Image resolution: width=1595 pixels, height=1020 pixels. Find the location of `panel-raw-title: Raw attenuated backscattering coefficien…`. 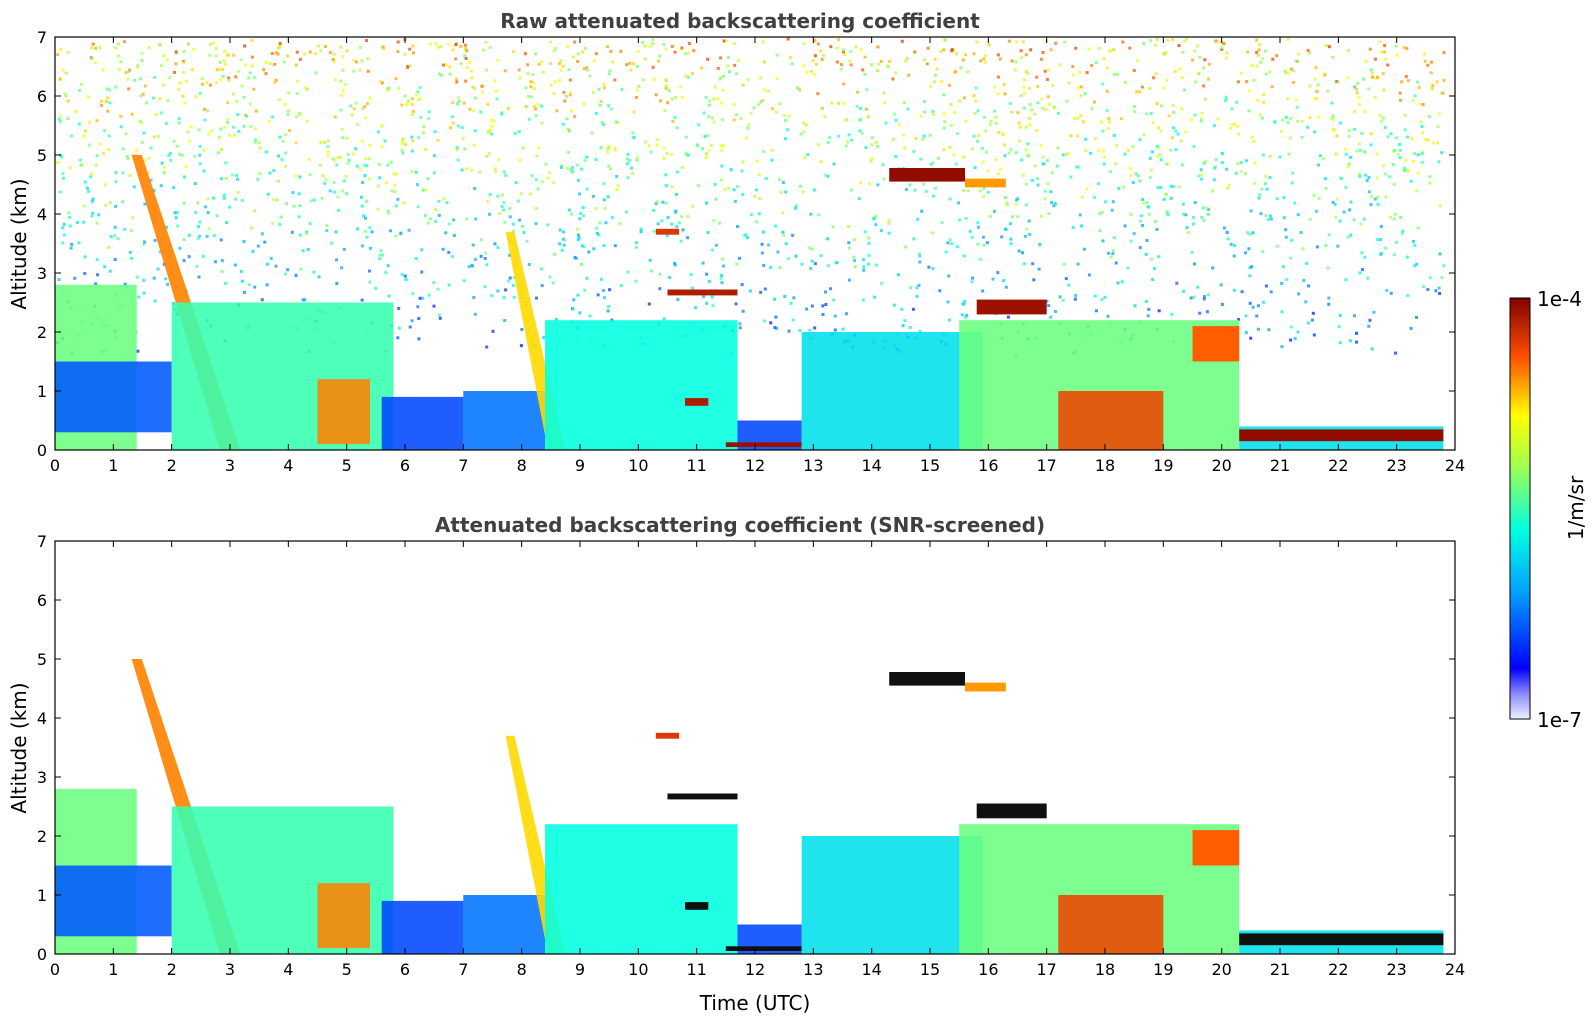

panel-raw-title: Raw attenuated backscattering coefficien… is located at coordinates (740, 21).